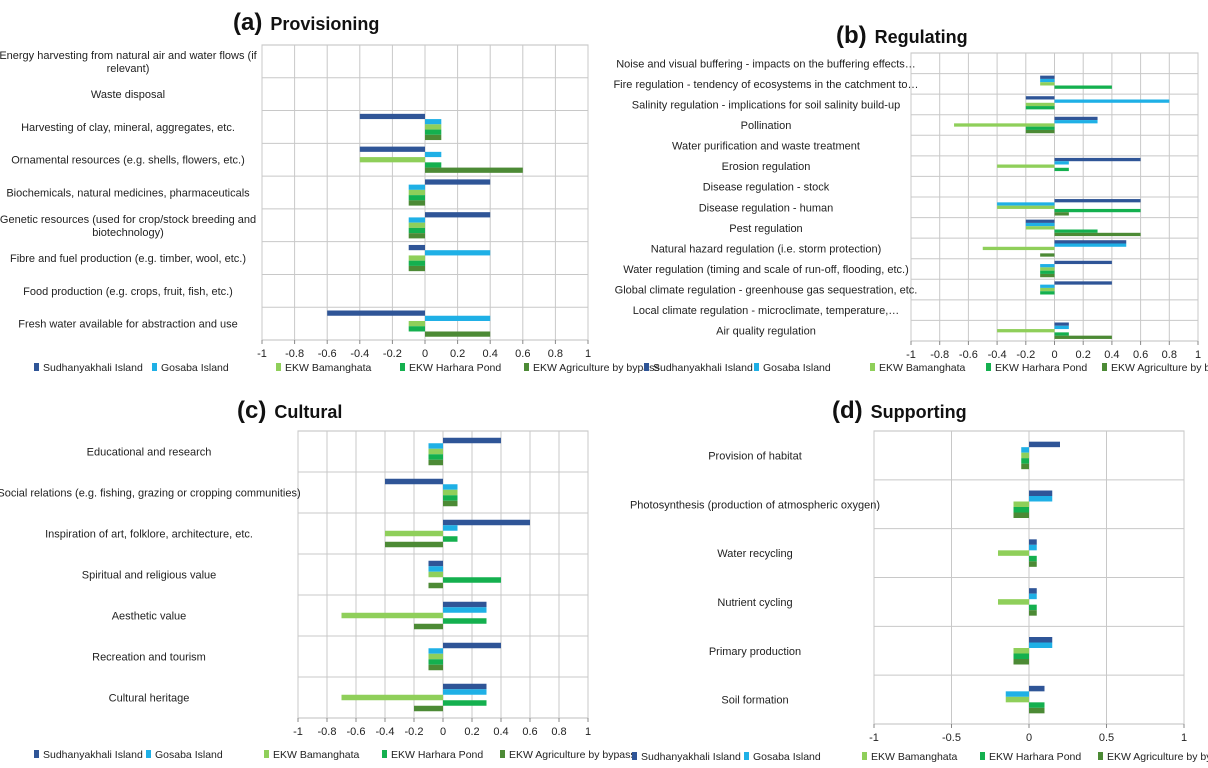 This screenshot has height=768, width=1208. What do you see at coordinates (766, 147) in the screenshot?
I see `category-label: Water purification and waste treatment` at bounding box center [766, 147].